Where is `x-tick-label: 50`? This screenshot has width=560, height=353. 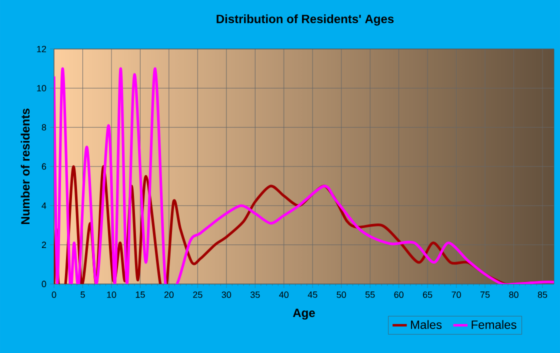 x-tick-label: 50 is located at coordinates (341, 295).